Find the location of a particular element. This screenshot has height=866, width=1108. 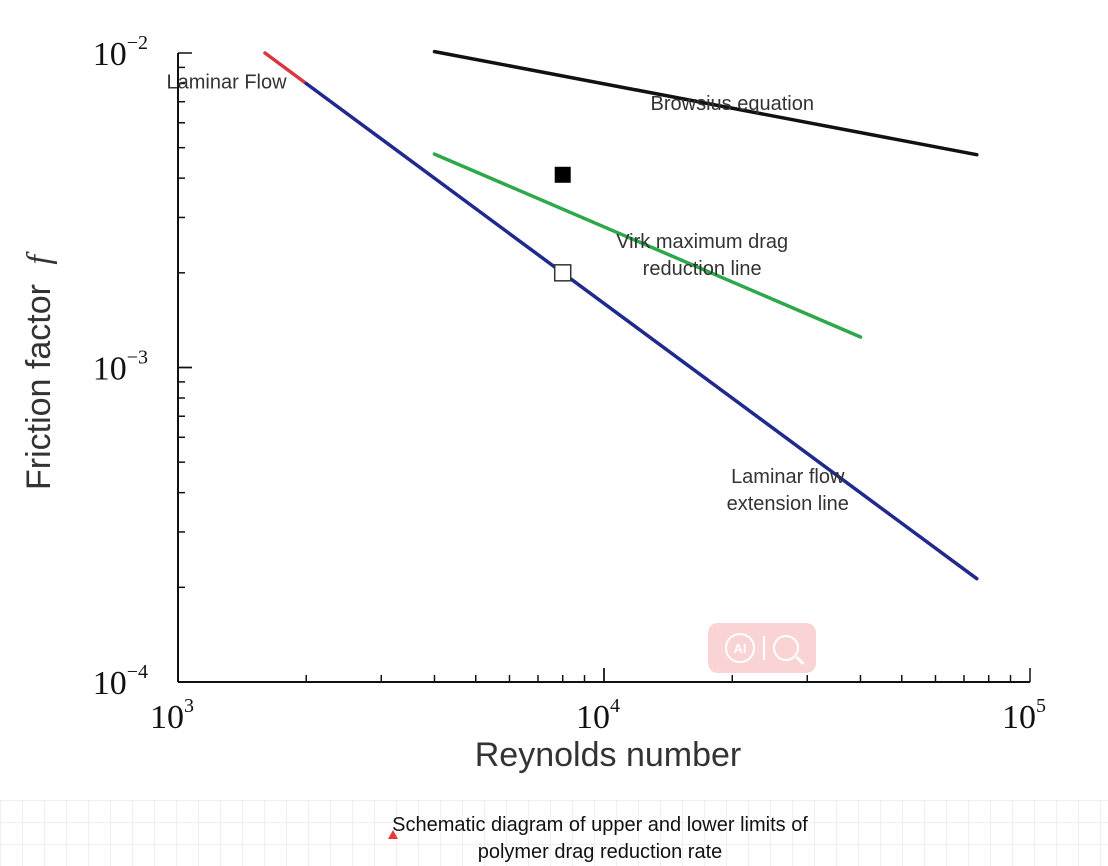

x-tick-exponent: 4 is located at coordinates (615, 706).